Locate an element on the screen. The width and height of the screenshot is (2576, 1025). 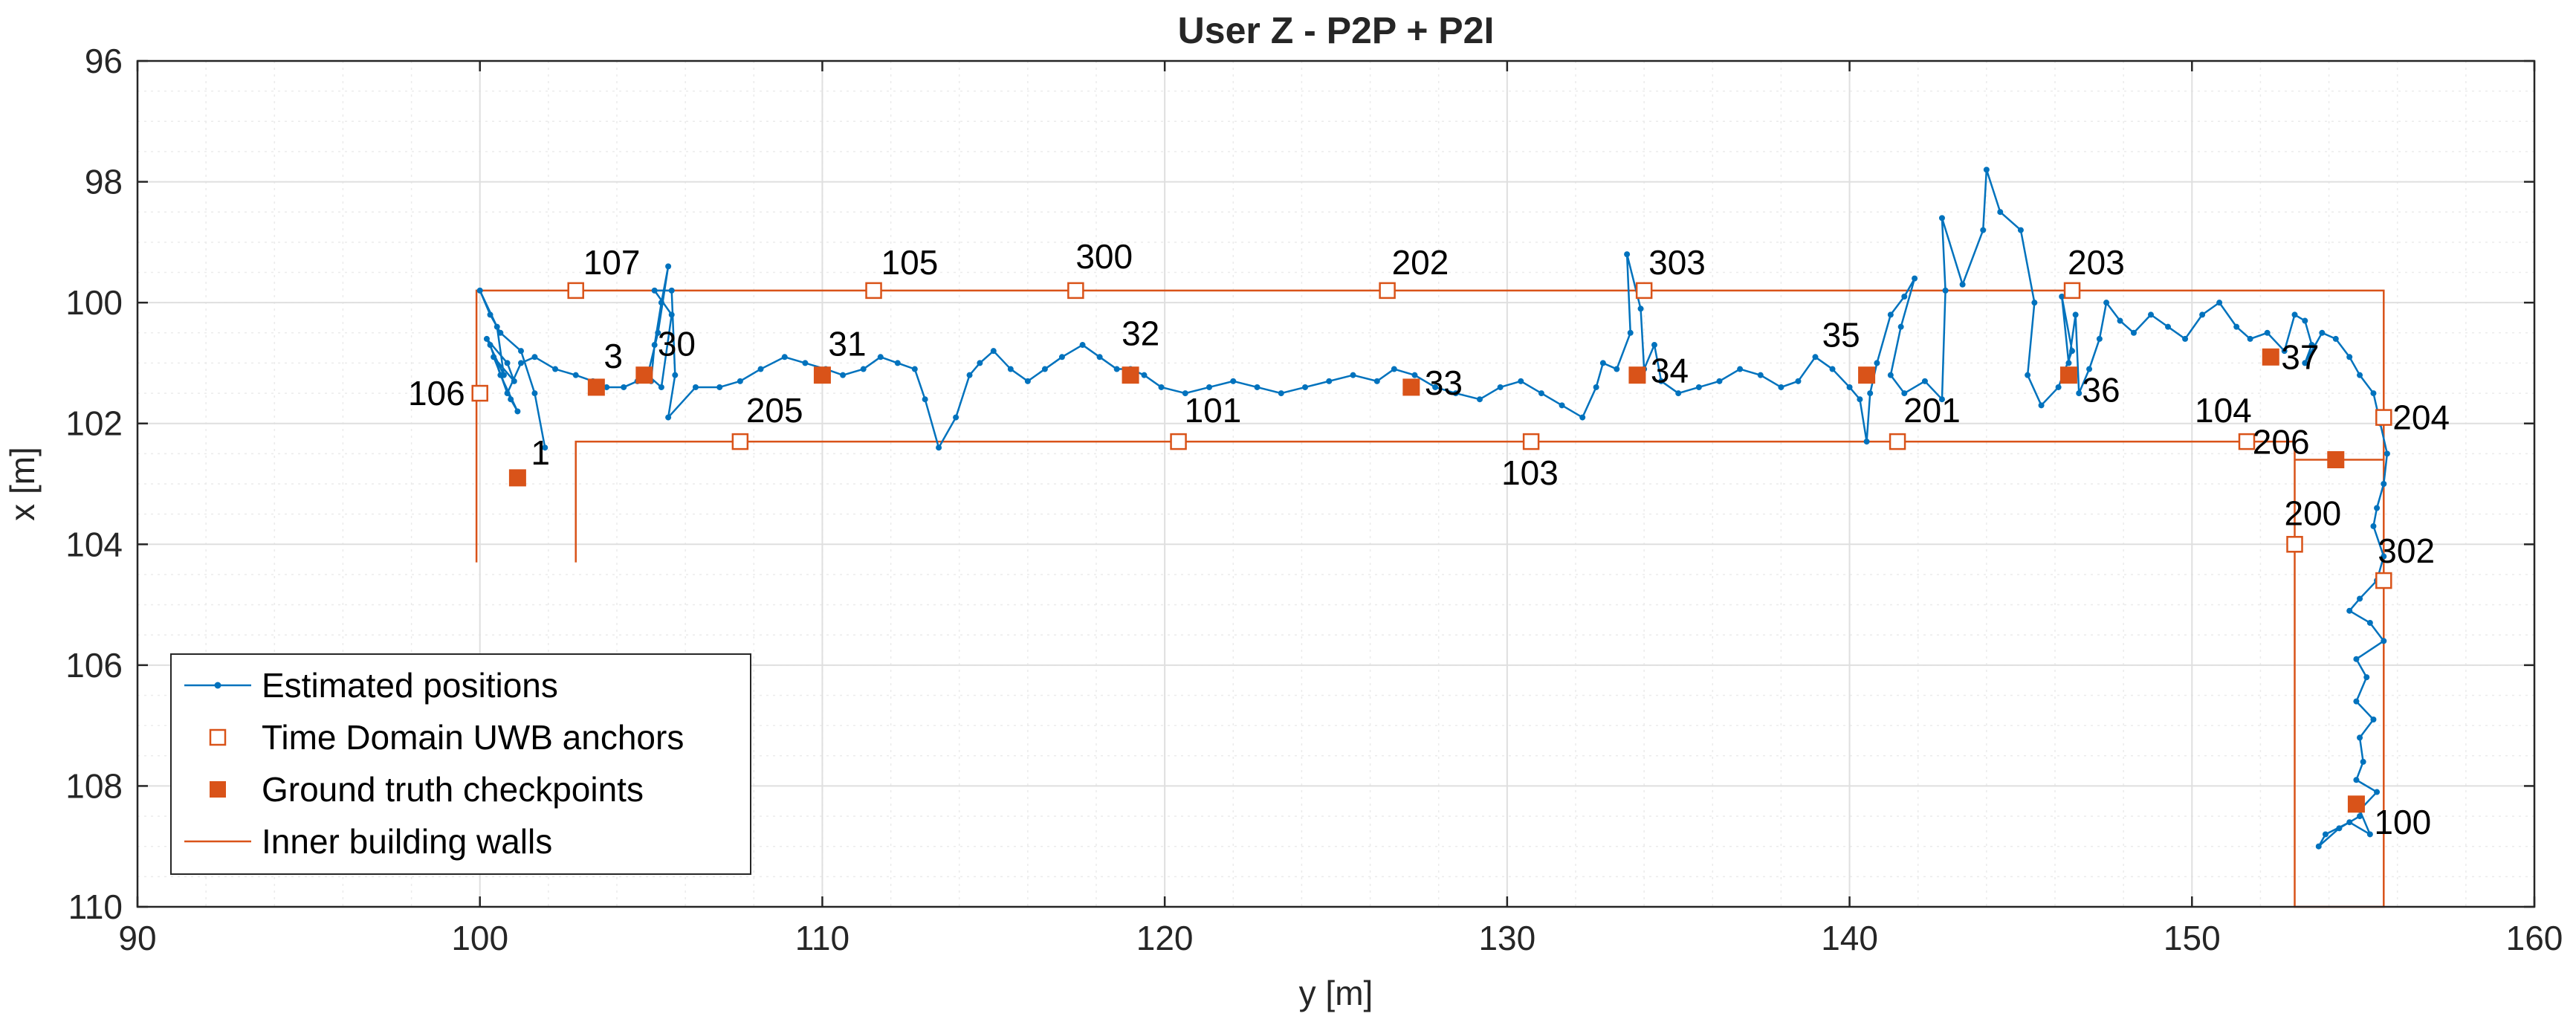
y-tick-label: 110 is located at coordinates (95, 907).